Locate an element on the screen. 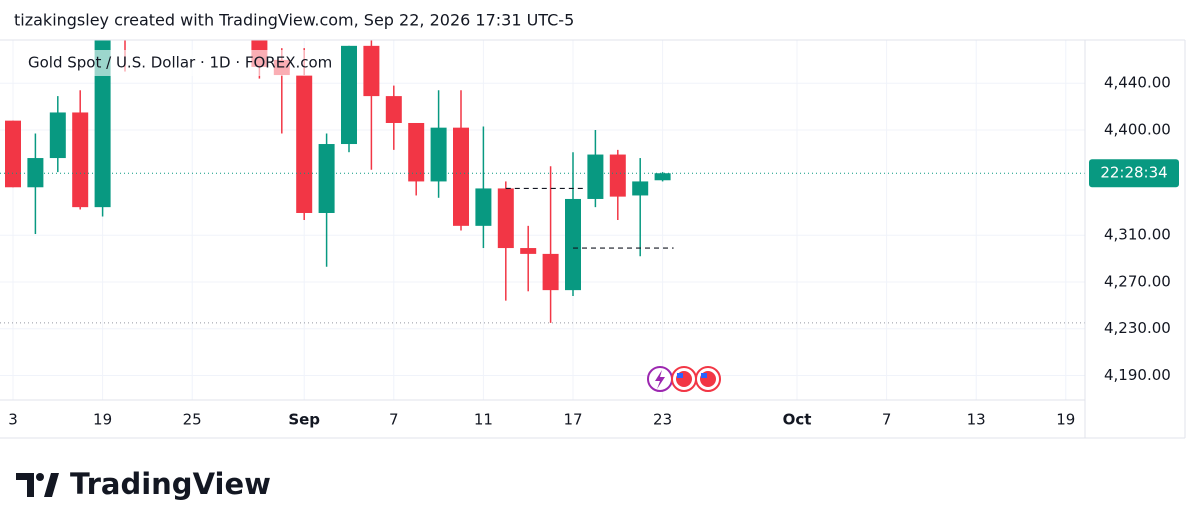  logo: TradingView is located at coordinates (143, 484).